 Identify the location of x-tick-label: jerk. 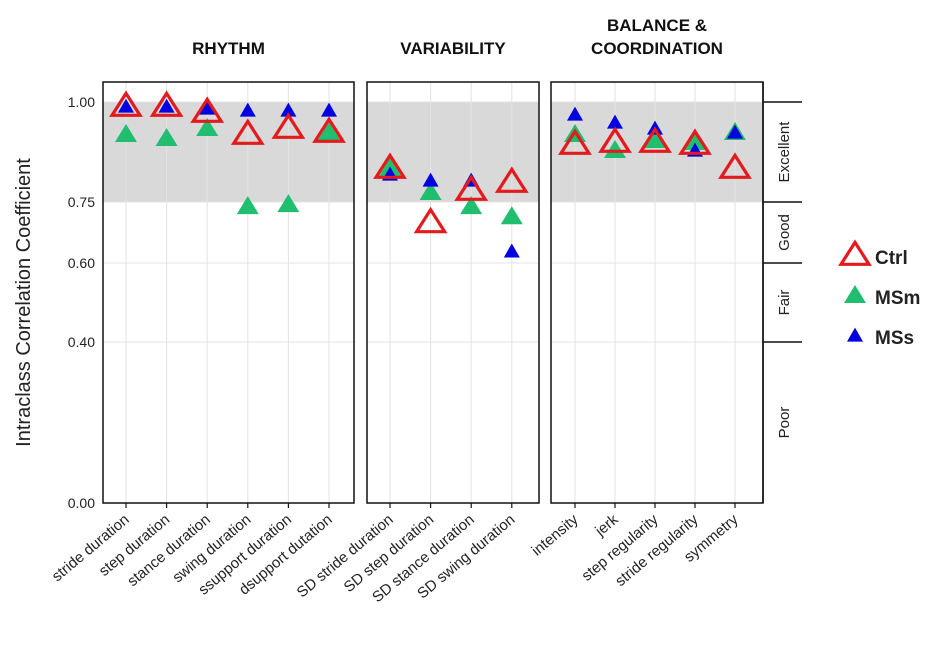
(606, 526).